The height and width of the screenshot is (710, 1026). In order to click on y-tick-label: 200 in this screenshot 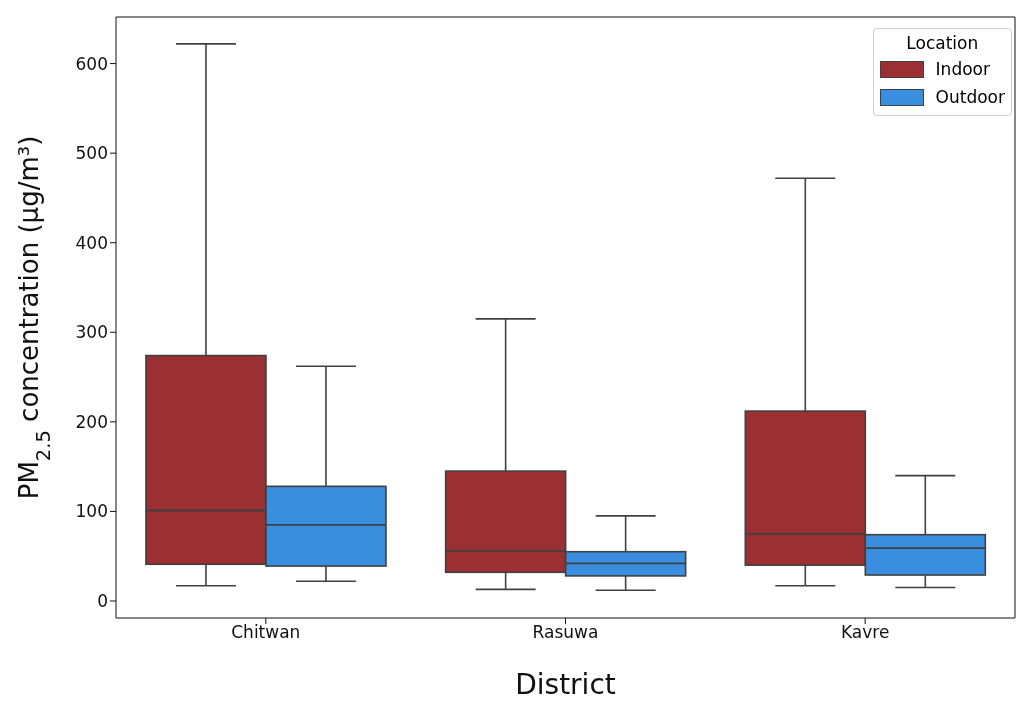, I will do `click(91, 421)`.